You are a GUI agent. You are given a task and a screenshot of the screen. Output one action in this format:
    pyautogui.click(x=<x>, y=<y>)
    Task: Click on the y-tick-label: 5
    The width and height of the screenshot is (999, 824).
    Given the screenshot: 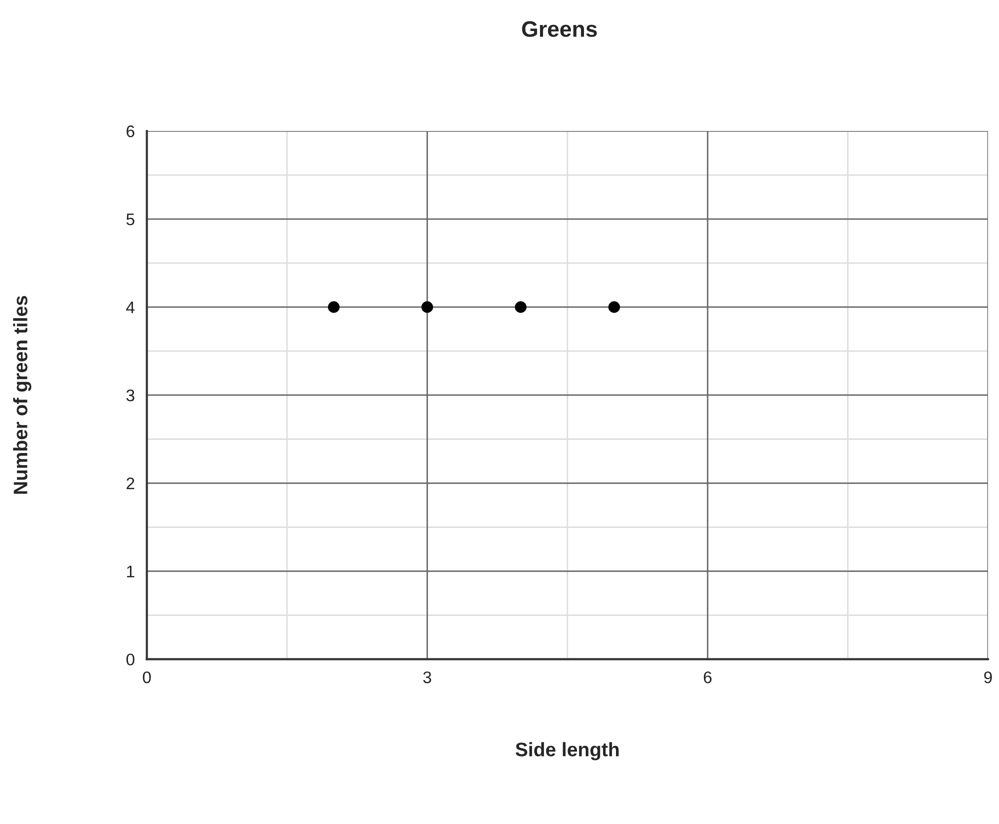 What is the action you would take?
    pyautogui.click(x=130, y=220)
    